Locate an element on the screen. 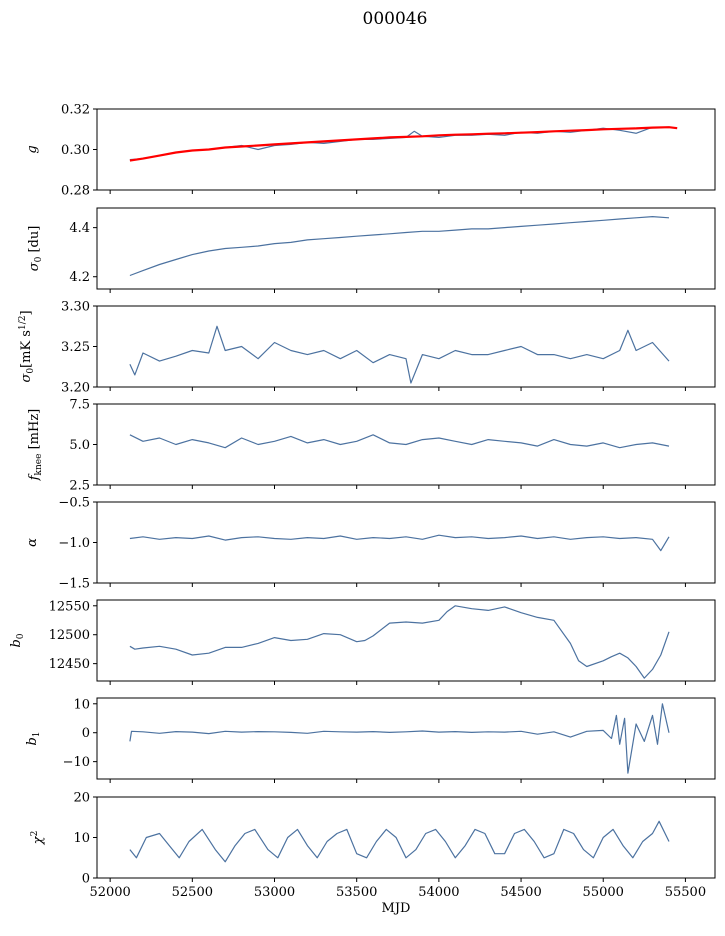  x-tick-label-0: 52000 is located at coordinates (109, 892).